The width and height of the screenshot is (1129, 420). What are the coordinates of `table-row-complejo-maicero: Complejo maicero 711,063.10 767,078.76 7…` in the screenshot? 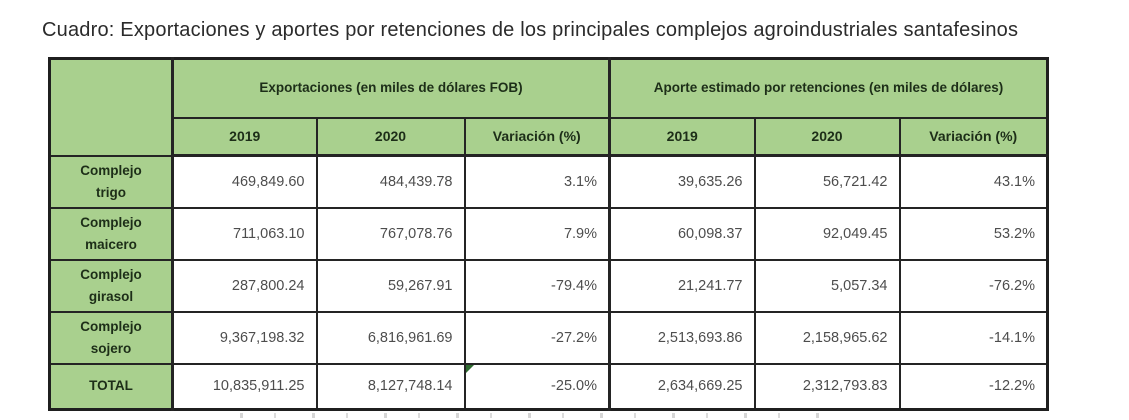 It's located at (548, 233).